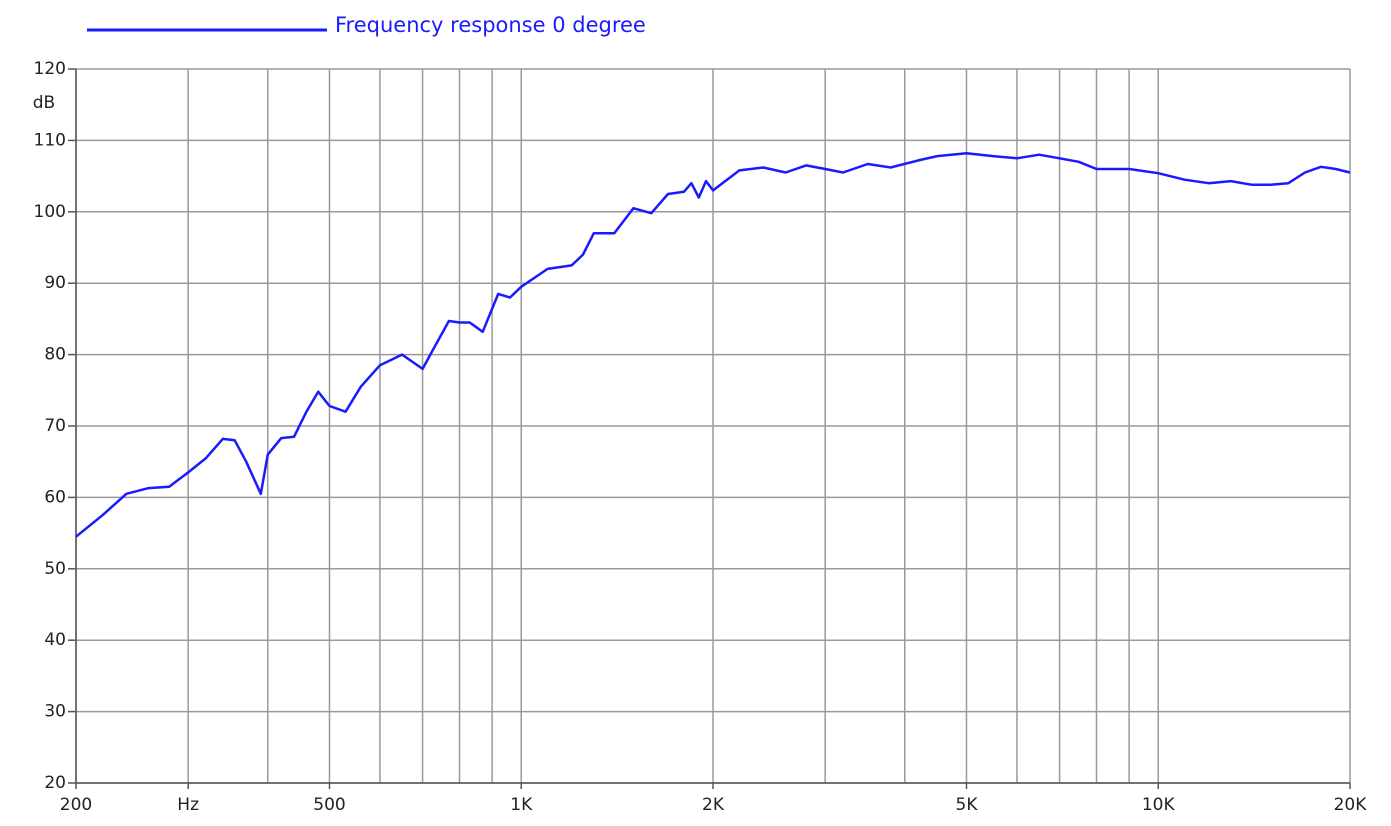  Describe the element at coordinates (188, 805) in the screenshot. I see `x-tick-label: Hz` at that location.